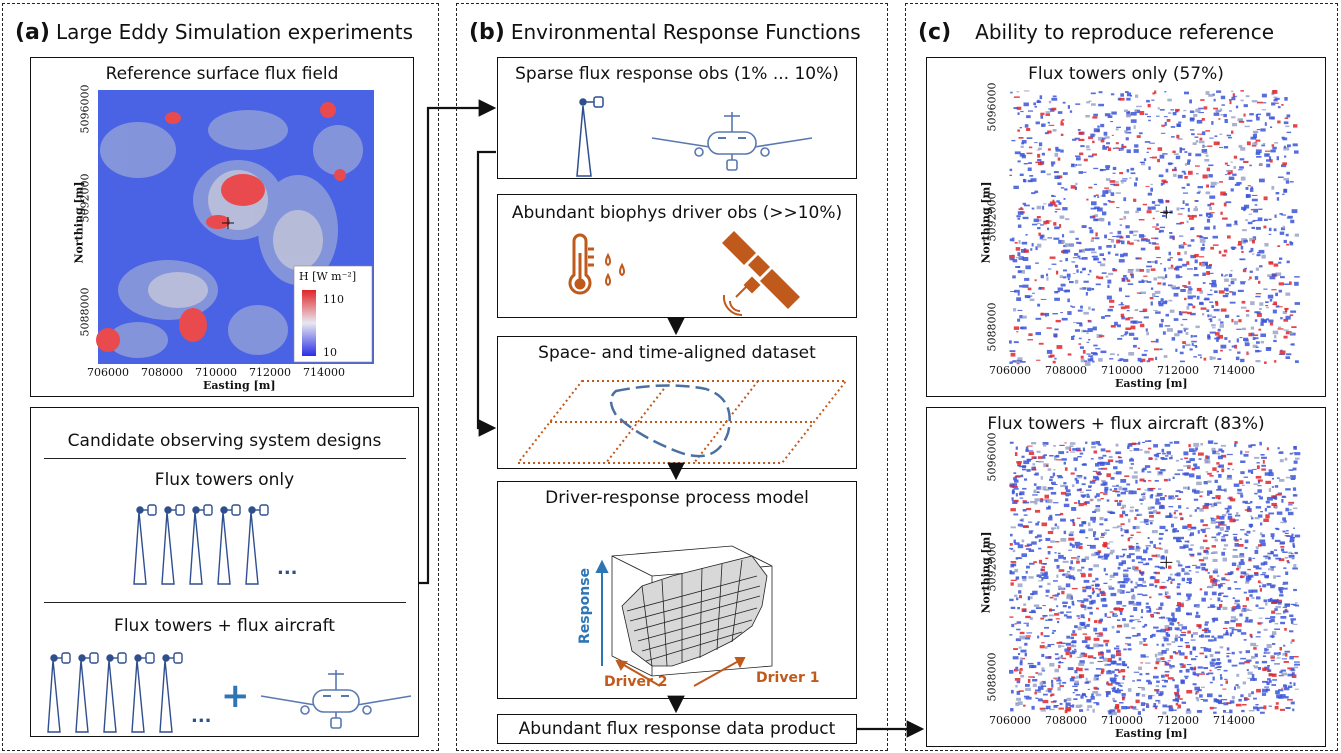 Image resolution: width=1341 pixels, height=753 pixels. Describe the element at coordinates (333, 299) in the screenshot. I see `colorbar-max: 110` at that location.